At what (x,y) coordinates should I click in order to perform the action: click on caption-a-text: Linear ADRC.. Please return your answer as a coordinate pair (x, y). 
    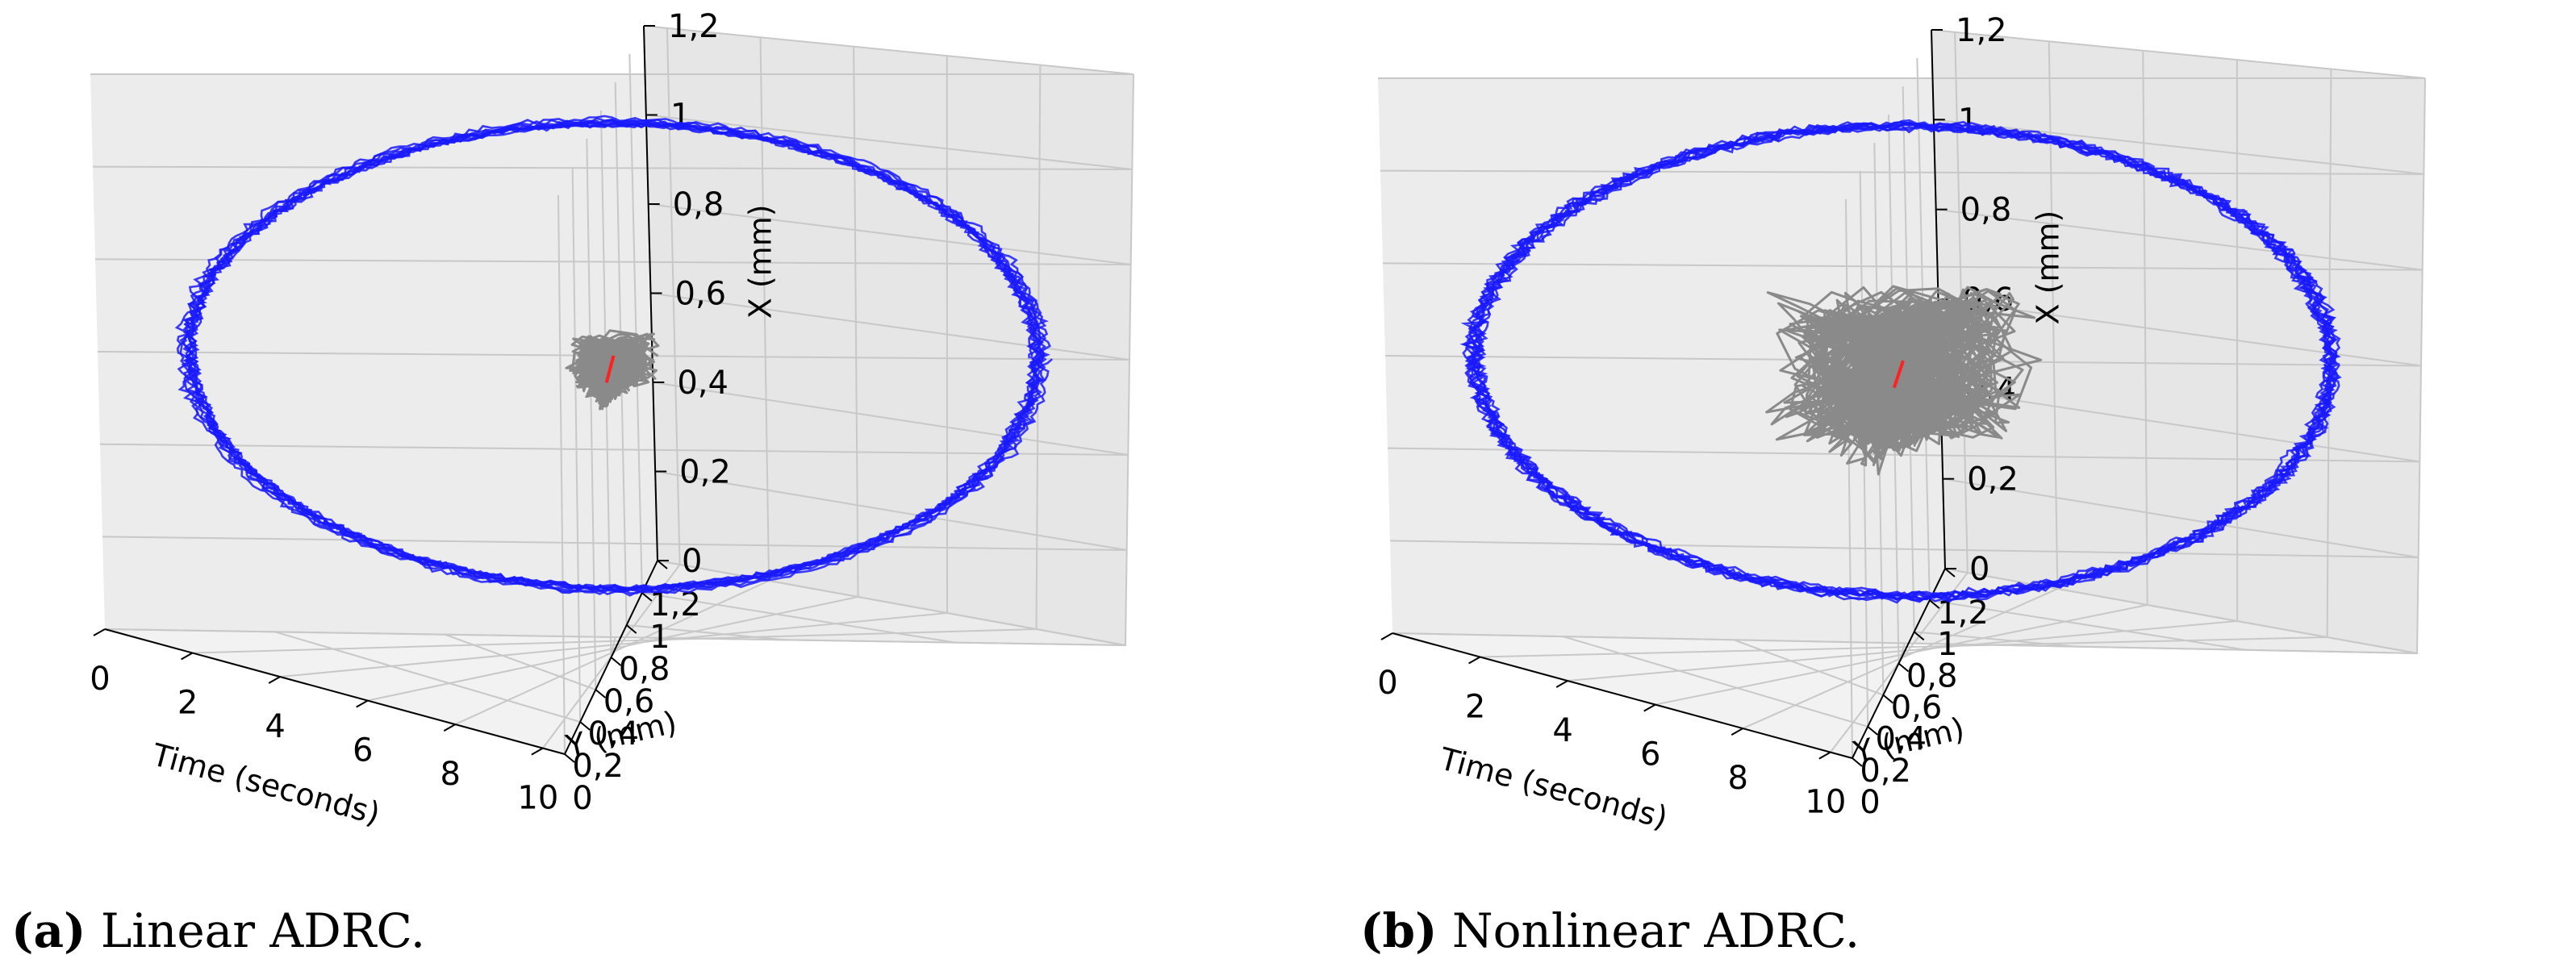
    Looking at the image, I should click on (256, 930).